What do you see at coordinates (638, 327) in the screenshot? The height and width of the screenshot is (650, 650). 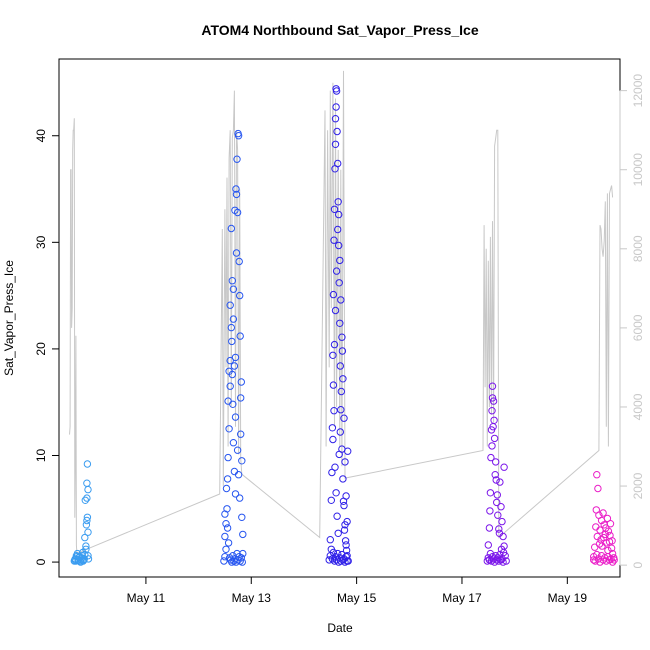 I see `y2-tick-label: 6000` at bounding box center [638, 327].